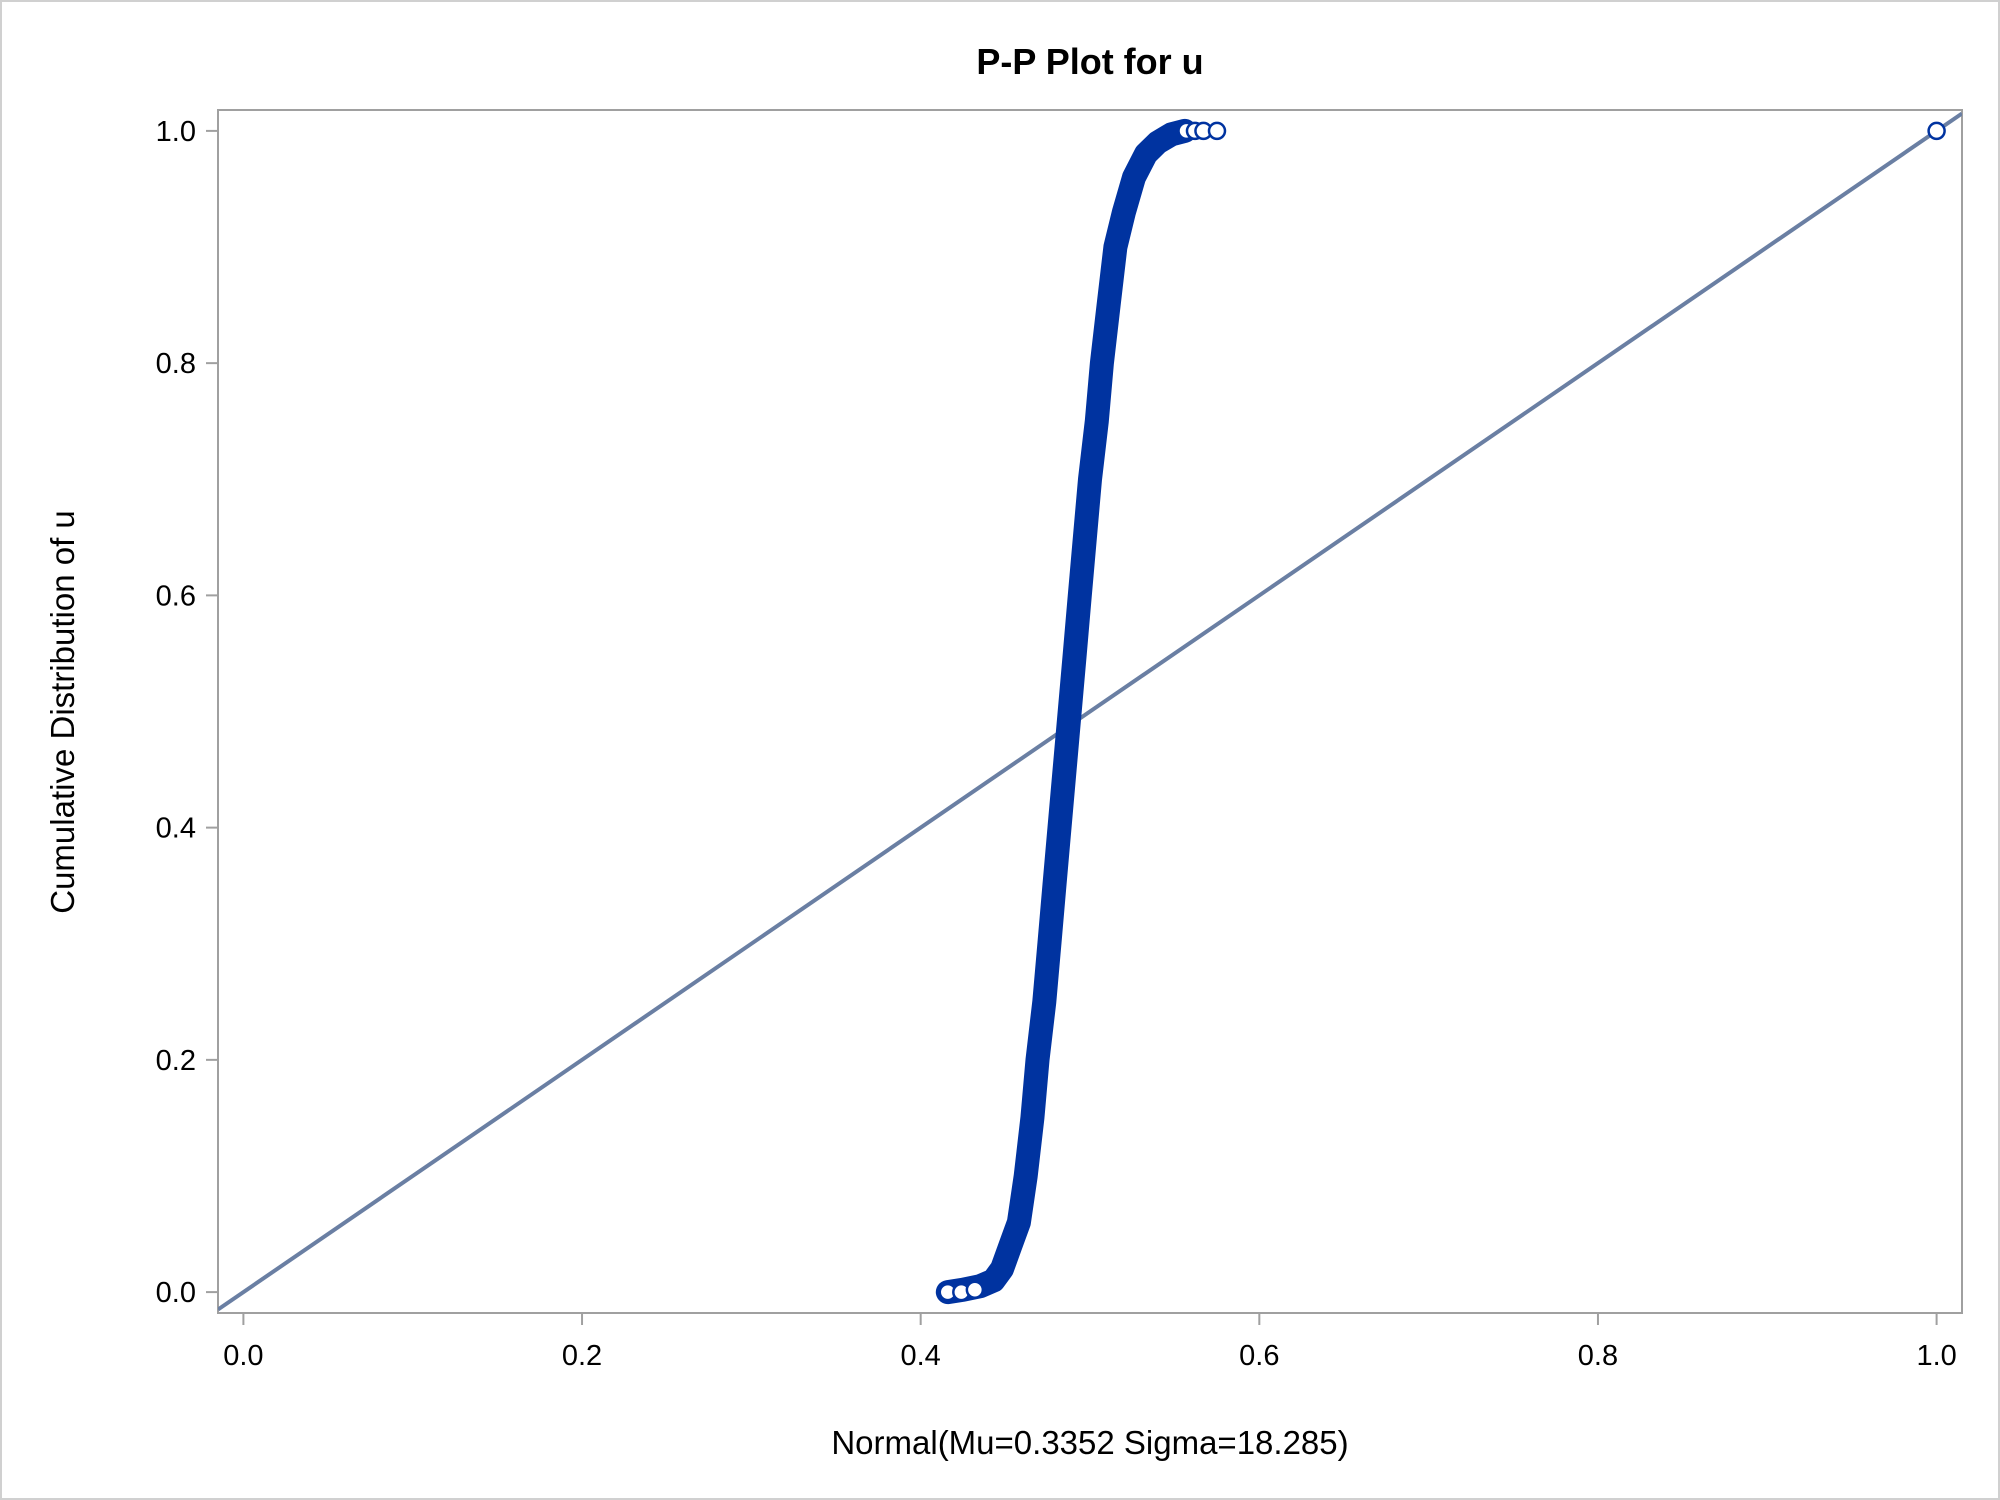 This screenshot has height=1500, width=2000. Describe the element at coordinates (187, 712) in the screenshot. I see `y-axis: 0.0 0.2 0.4 0.6 0.8 1.0` at that location.